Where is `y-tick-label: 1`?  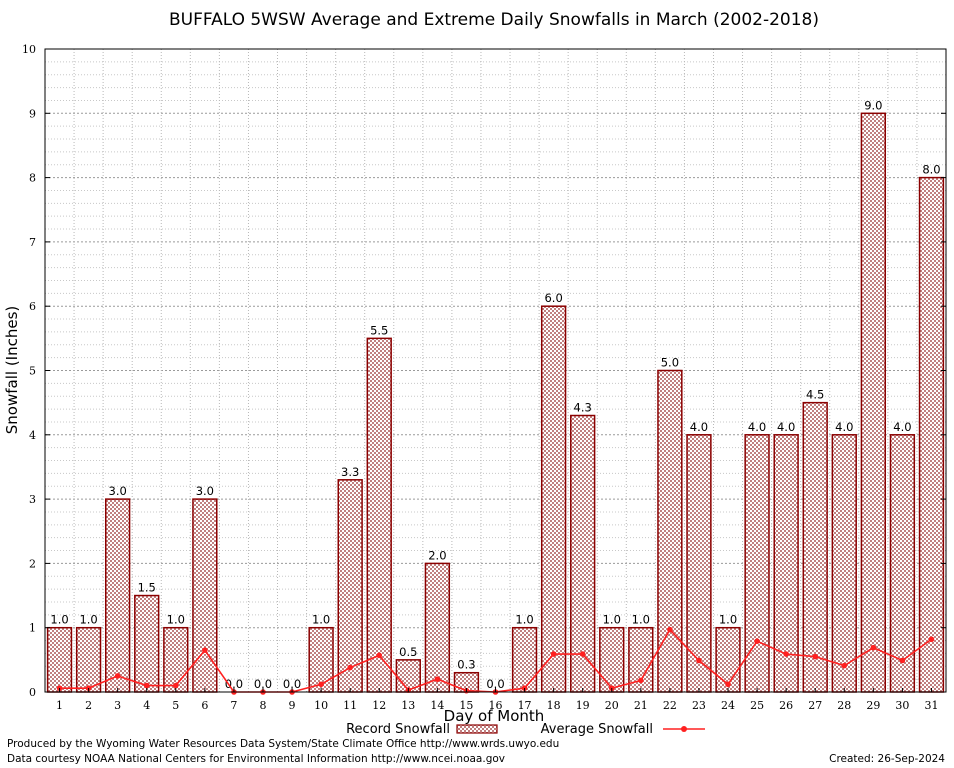 y-tick-label: 1 is located at coordinates (32, 628).